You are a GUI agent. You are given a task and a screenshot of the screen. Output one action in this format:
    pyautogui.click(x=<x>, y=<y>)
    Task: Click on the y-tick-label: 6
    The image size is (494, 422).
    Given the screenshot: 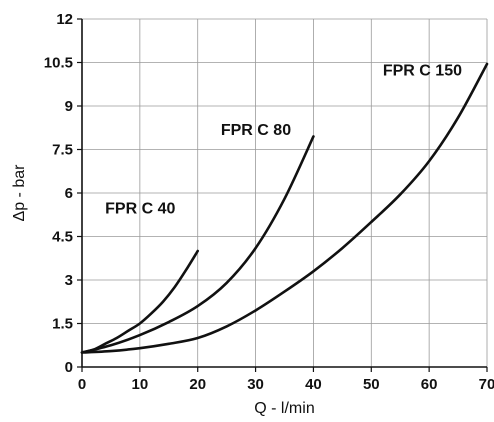 What is the action you would take?
    pyautogui.click(x=69, y=193)
    